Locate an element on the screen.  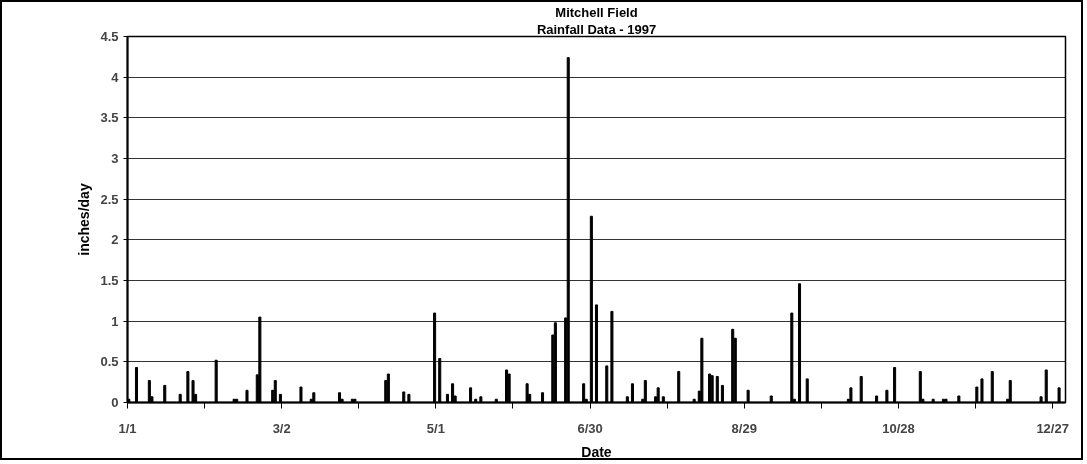
y-tick-label: 3.5 is located at coordinates (109, 118).